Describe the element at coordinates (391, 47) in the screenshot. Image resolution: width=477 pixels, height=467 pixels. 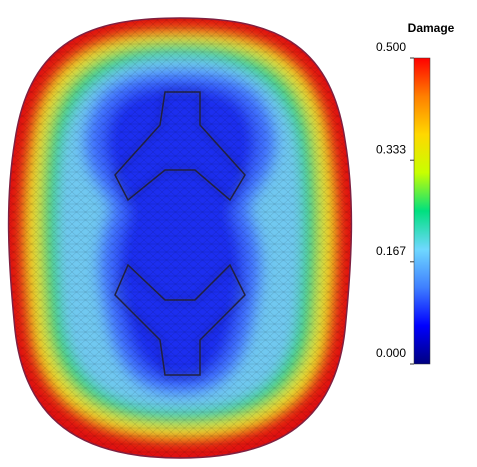
I see `colorbar-tick-label: 0.500` at that location.